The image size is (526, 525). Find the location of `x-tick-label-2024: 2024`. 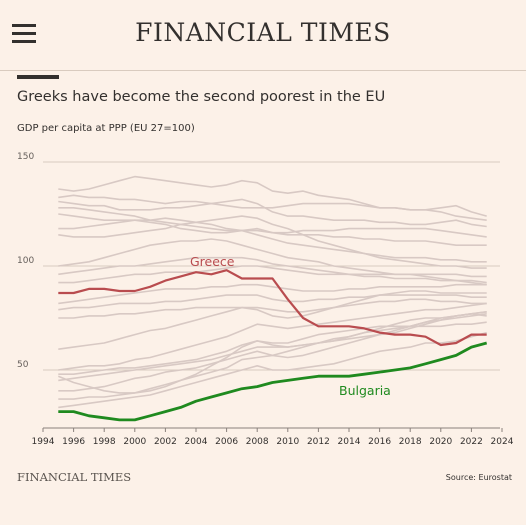

x-tick-label-2024: 2024 is located at coordinates (502, 442).